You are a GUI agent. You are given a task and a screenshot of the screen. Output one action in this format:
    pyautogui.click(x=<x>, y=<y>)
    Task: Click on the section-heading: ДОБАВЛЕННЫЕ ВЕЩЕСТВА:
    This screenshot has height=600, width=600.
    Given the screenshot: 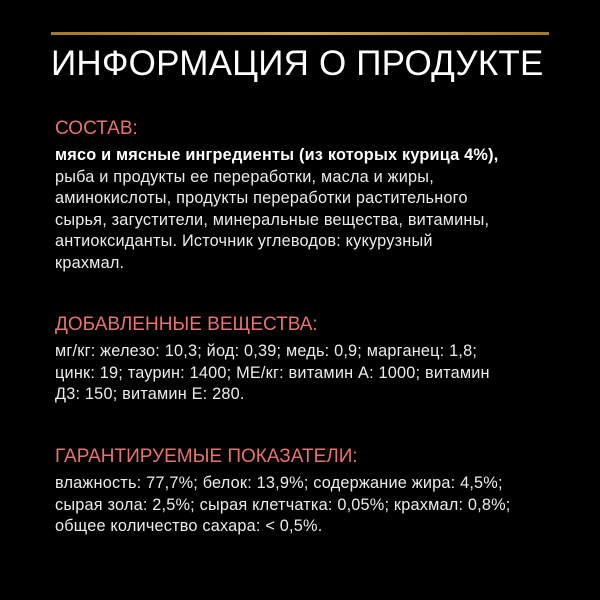 What is the action you would take?
    pyautogui.click(x=186, y=324)
    